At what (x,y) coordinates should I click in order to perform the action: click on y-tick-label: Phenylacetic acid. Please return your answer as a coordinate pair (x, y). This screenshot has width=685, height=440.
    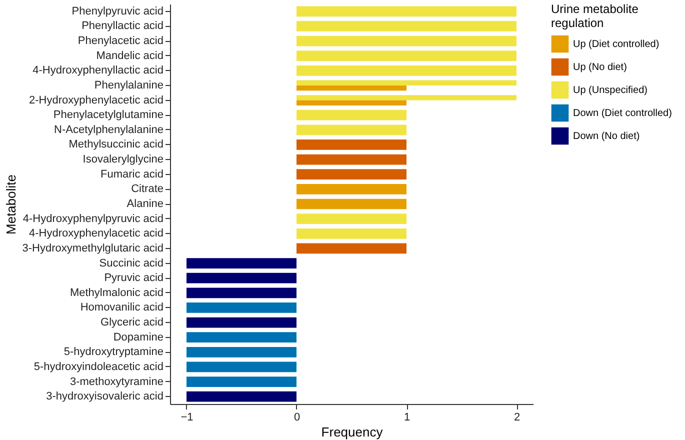
    Looking at the image, I should click on (121, 41).